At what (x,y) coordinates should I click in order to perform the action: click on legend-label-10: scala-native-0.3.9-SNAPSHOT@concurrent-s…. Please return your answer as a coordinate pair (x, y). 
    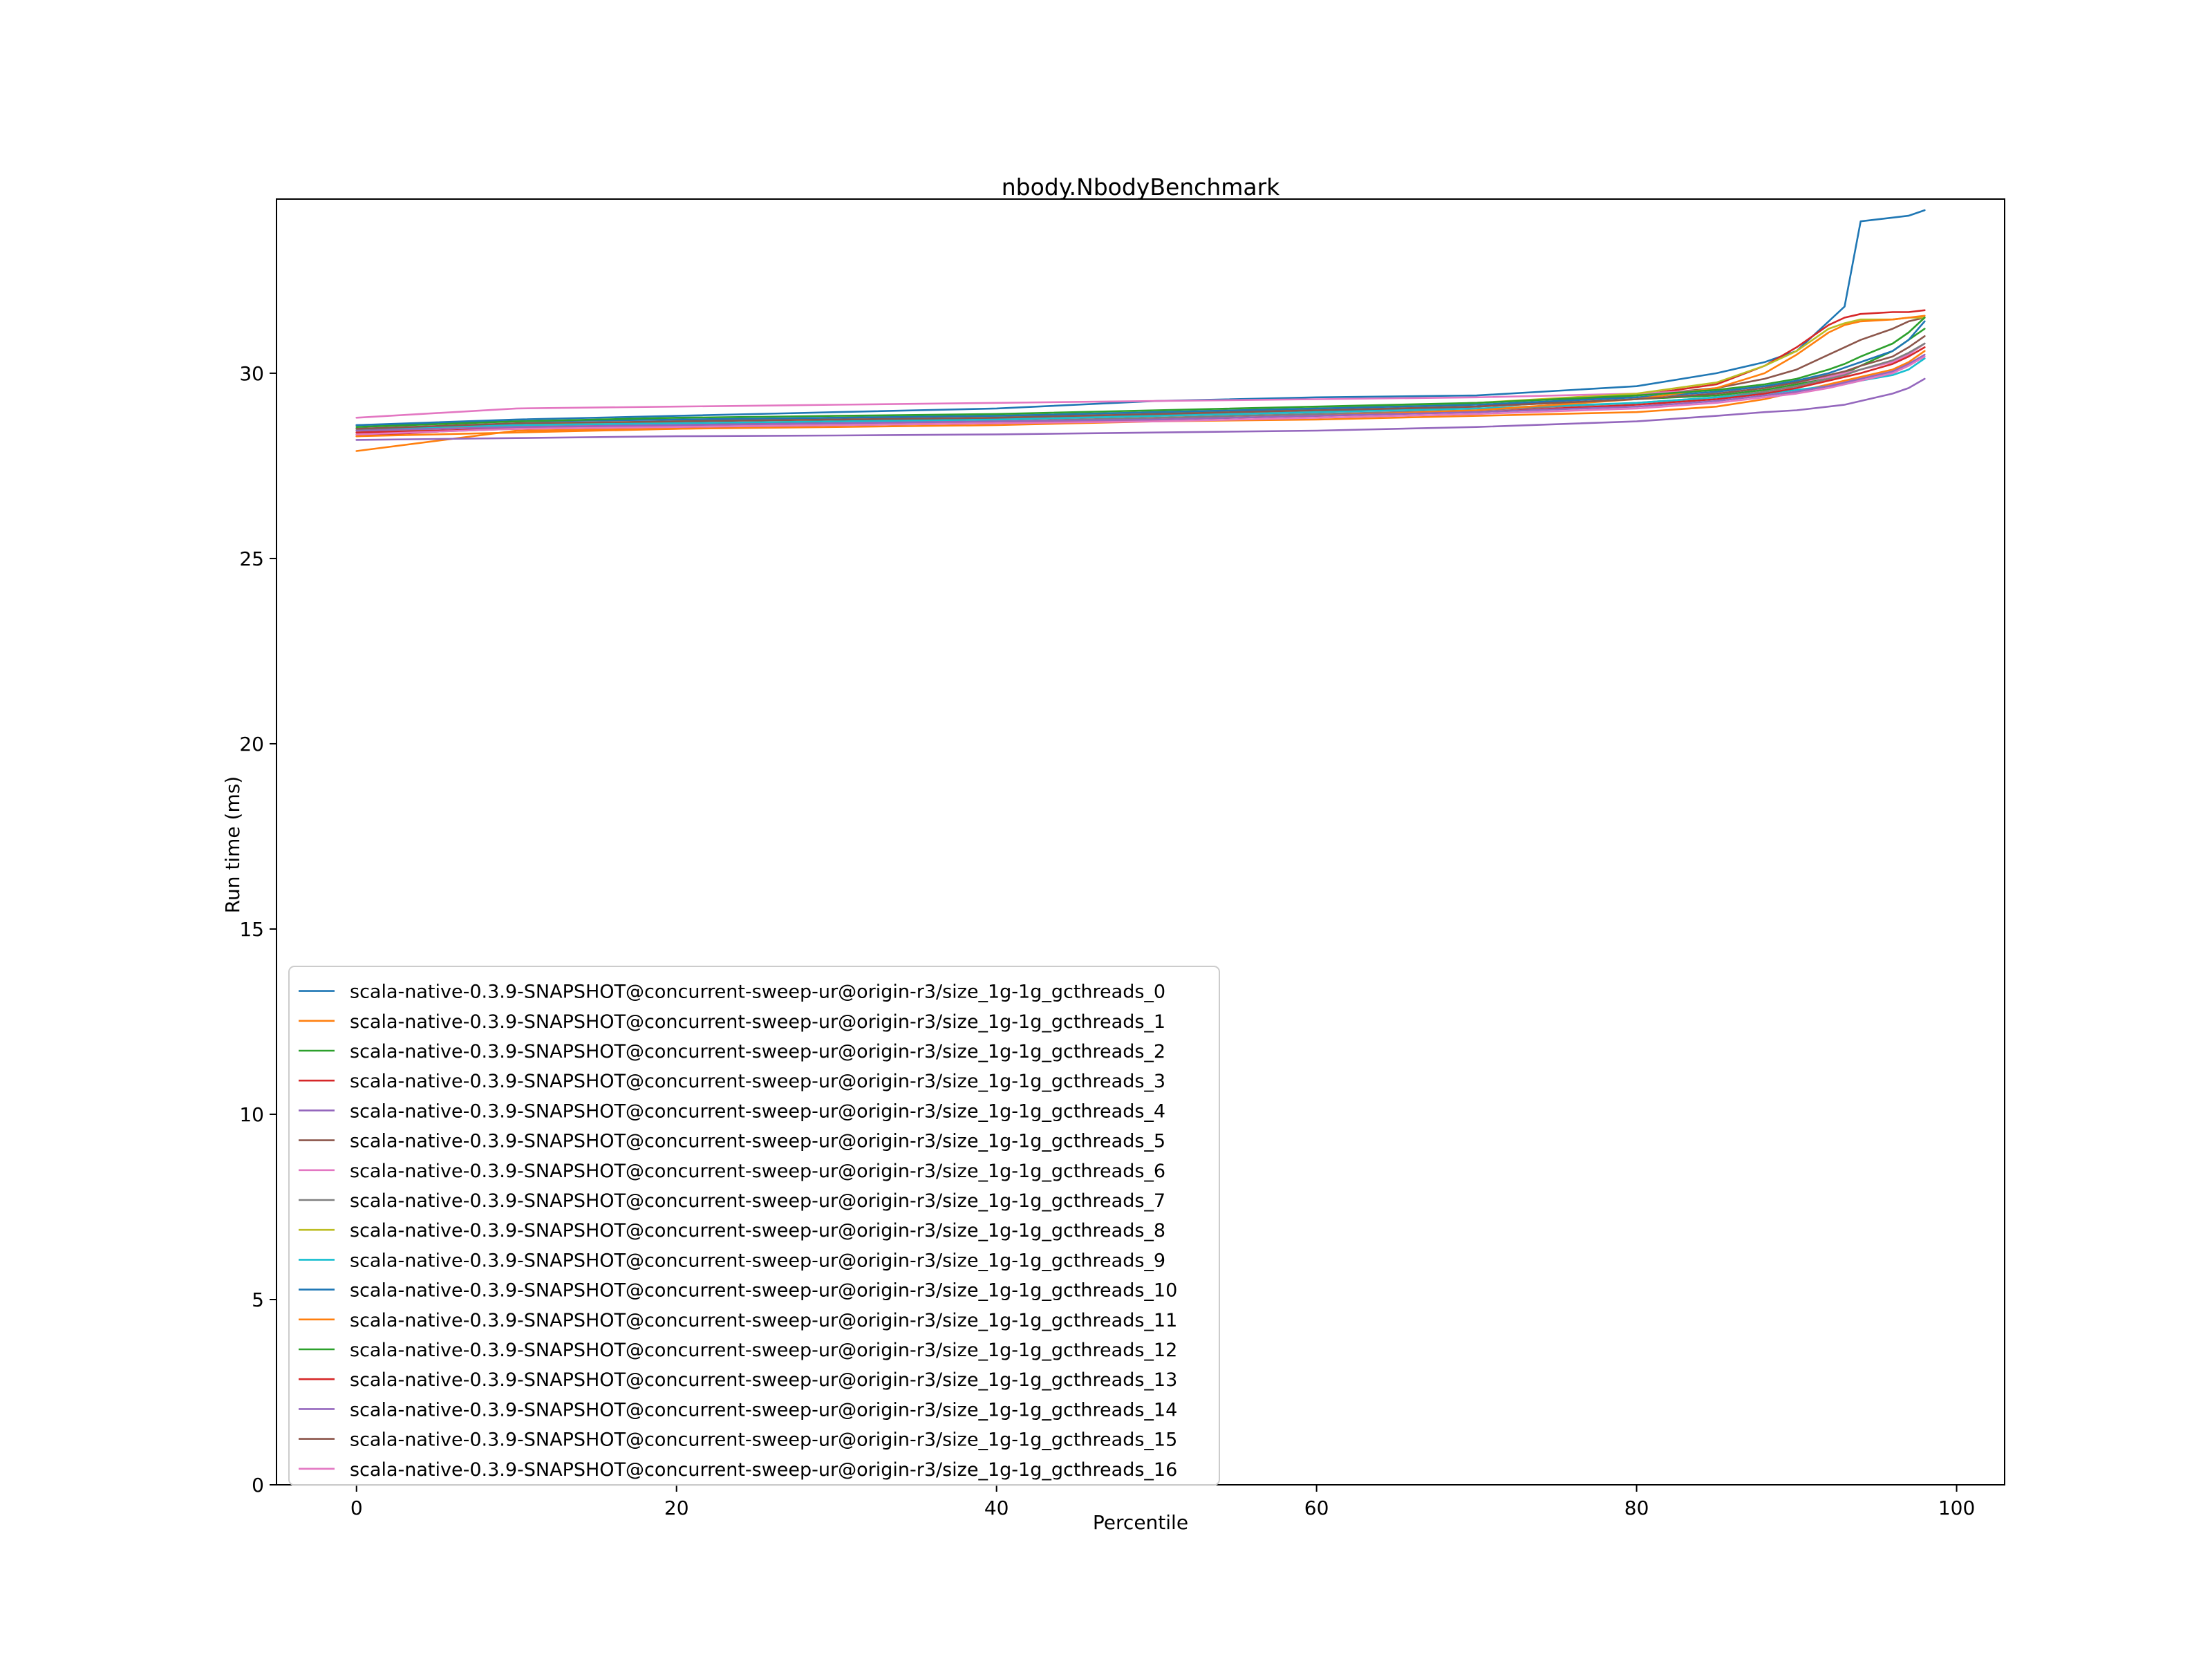
    Looking at the image, I should click on (763, 1291).